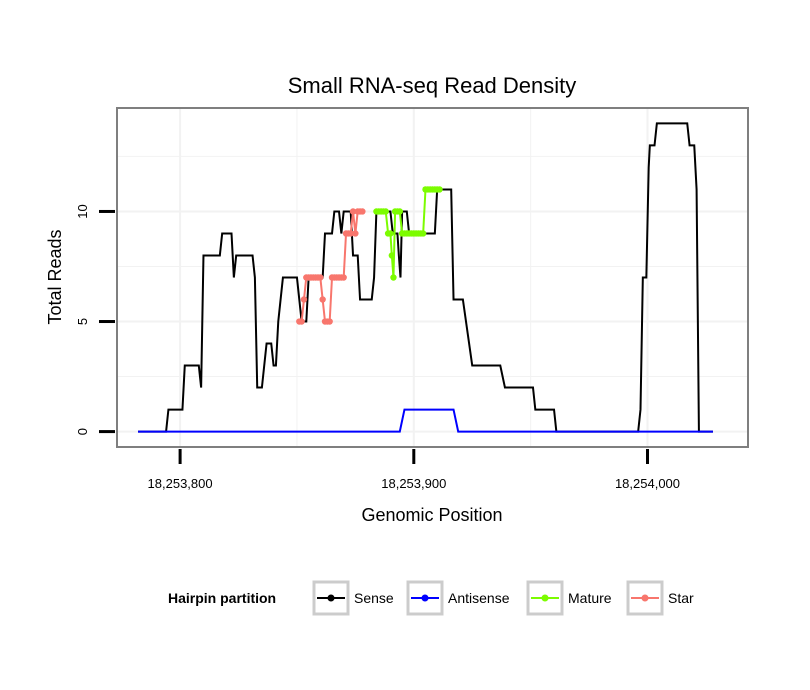 Image resolution: width=810 pixels, height=690 pixels. I want to click on series-points, so click(369, 255).